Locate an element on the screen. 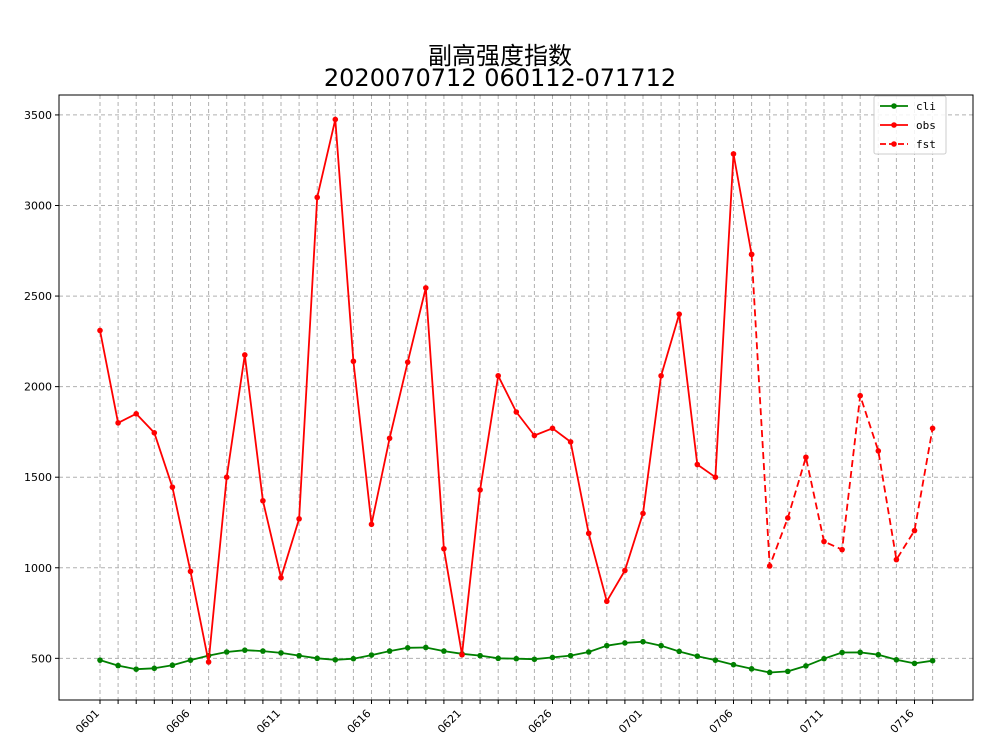  y-tick-label: 1500 is located at coordinates (38, 477).